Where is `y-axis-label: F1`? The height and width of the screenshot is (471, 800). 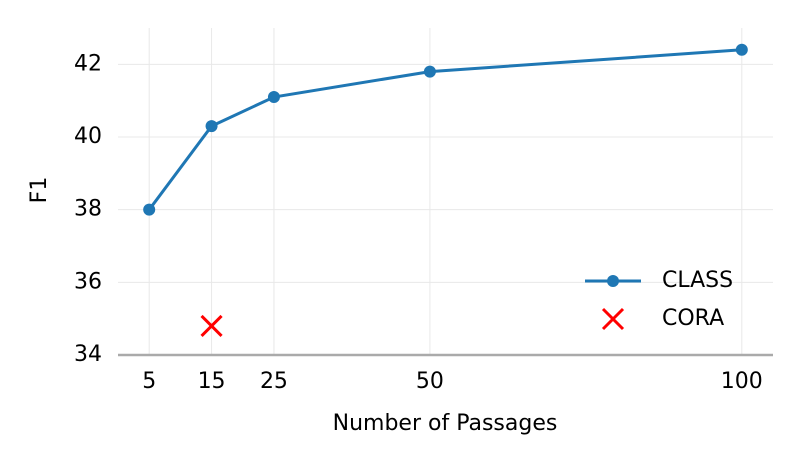
y-axis-label: F1 is located at coordinates (39, 190).